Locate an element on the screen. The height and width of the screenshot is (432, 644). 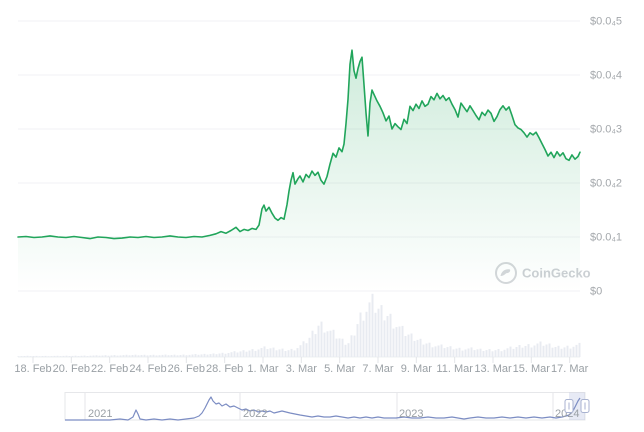
x-axis-label: 18. Feb is located at coordinates (32, 369).